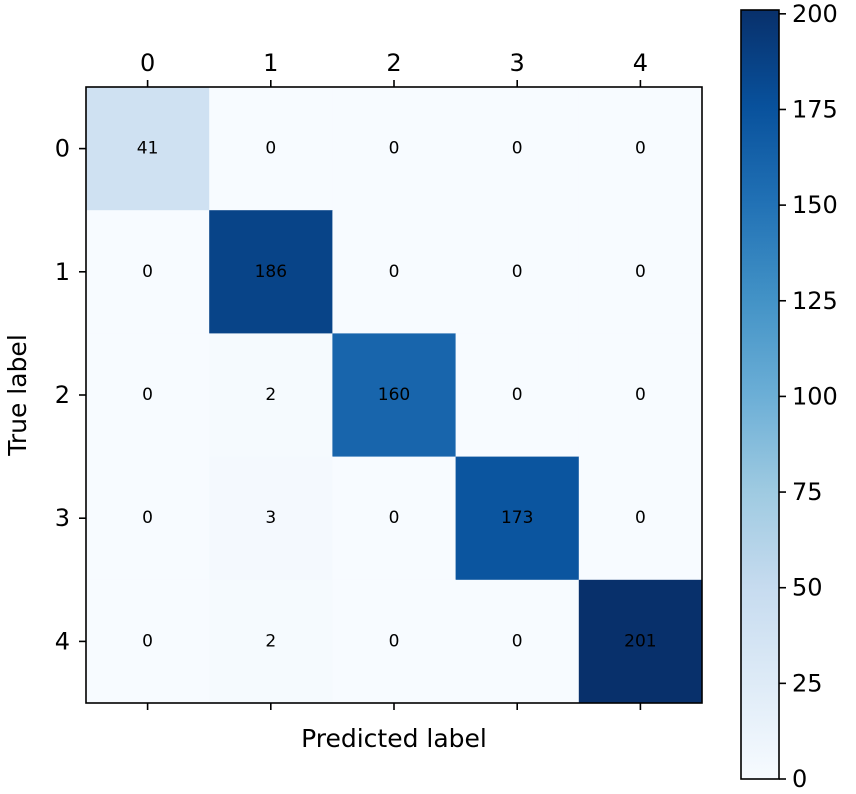  I want to click on cell-value-1-3: 0, so click(517, 272).